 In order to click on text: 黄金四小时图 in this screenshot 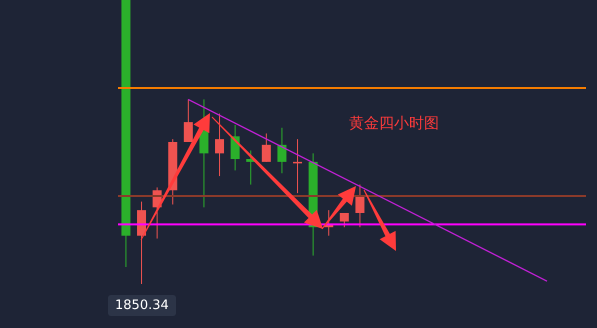, I will do `click(394, 123)`.